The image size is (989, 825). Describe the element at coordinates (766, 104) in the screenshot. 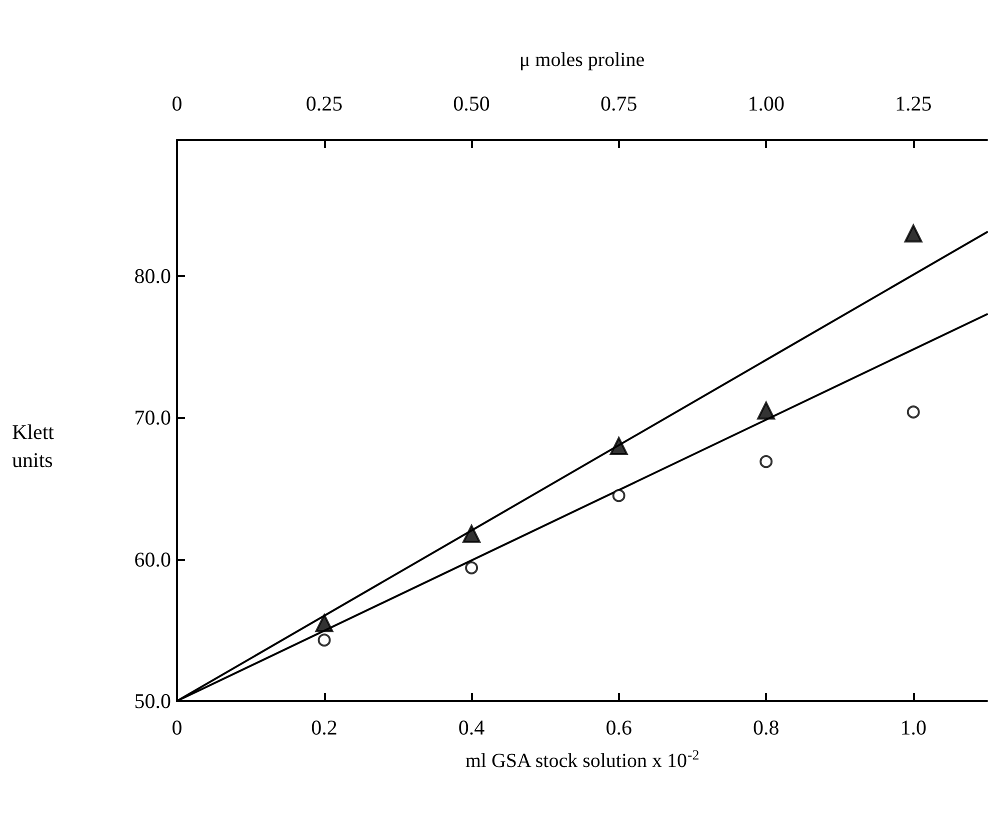

I see `x2-tick-label: 1.00` at that location.